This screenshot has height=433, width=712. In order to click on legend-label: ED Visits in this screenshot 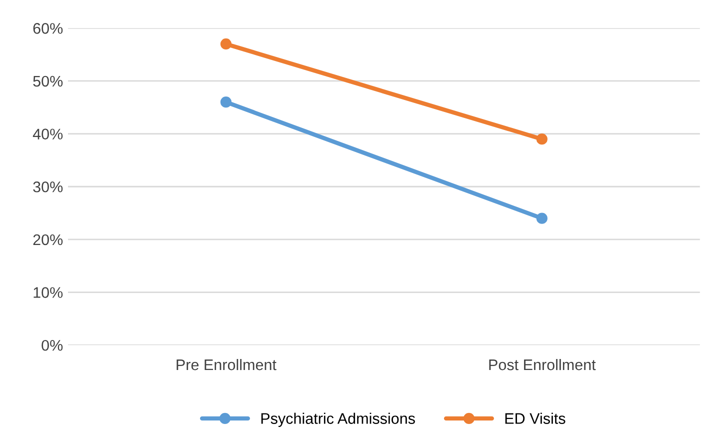, I will do `click(535, 418)`.